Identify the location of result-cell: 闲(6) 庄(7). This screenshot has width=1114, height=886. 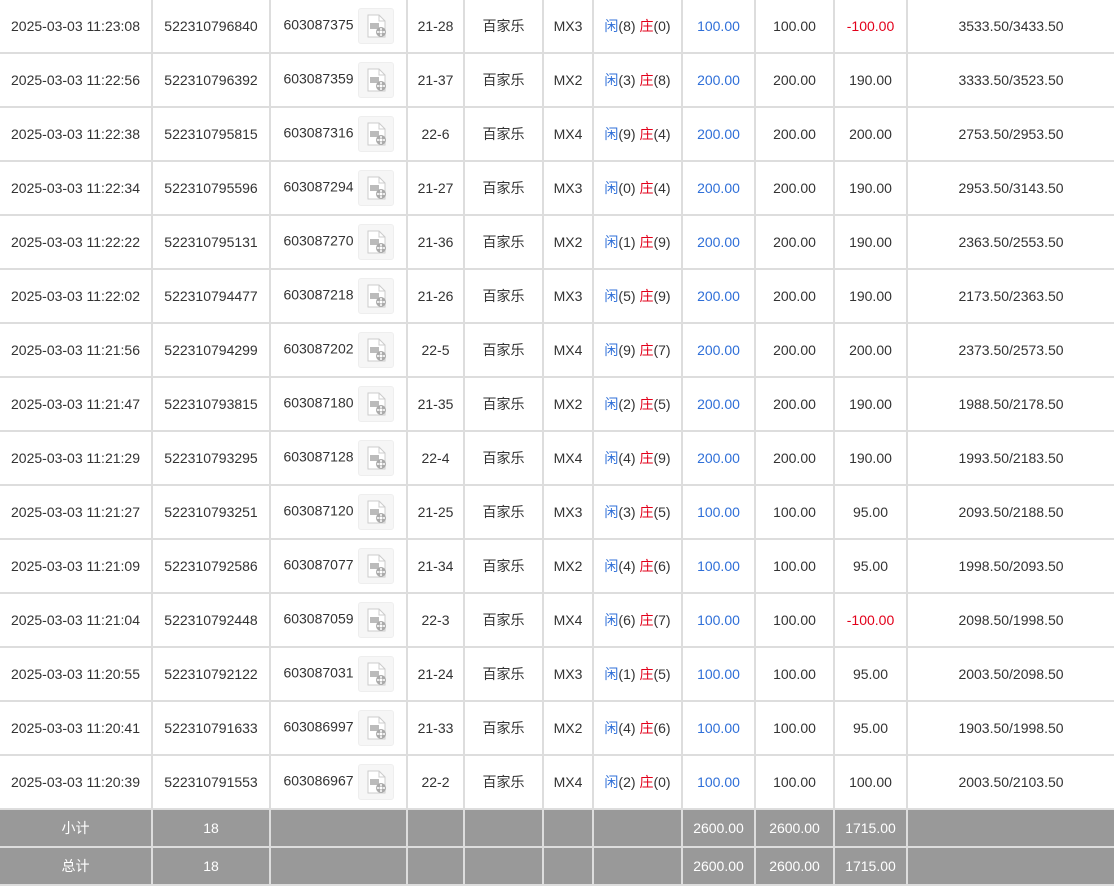
(638, 620).